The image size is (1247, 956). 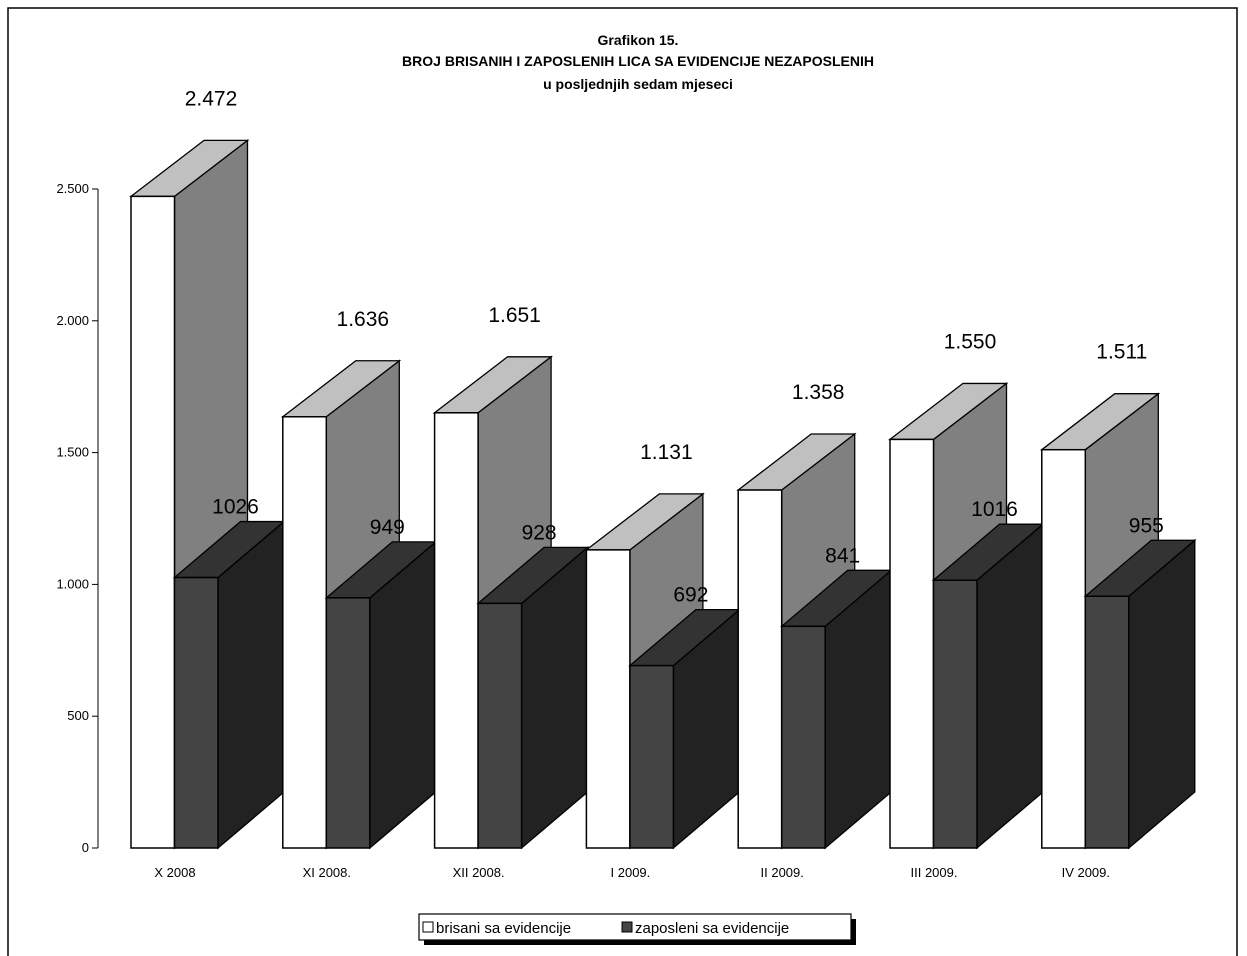 I want to click on value-label-zaposleni: 1016, so click(x=994, y=509).